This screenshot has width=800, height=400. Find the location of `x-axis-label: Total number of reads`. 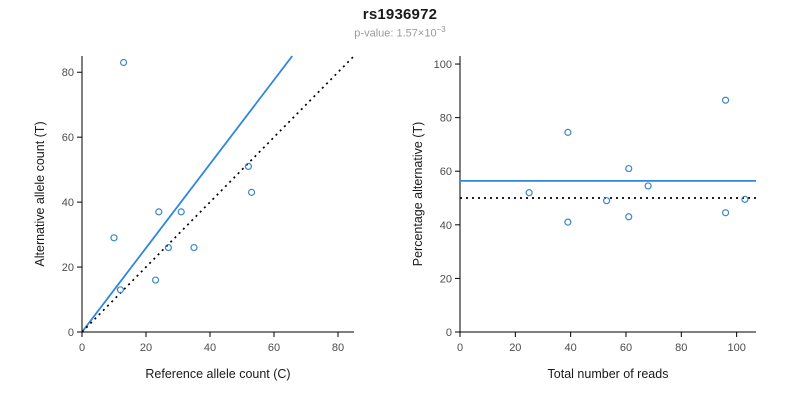

x-axis-label: Total number of reads is located at coordinates (608, 374).